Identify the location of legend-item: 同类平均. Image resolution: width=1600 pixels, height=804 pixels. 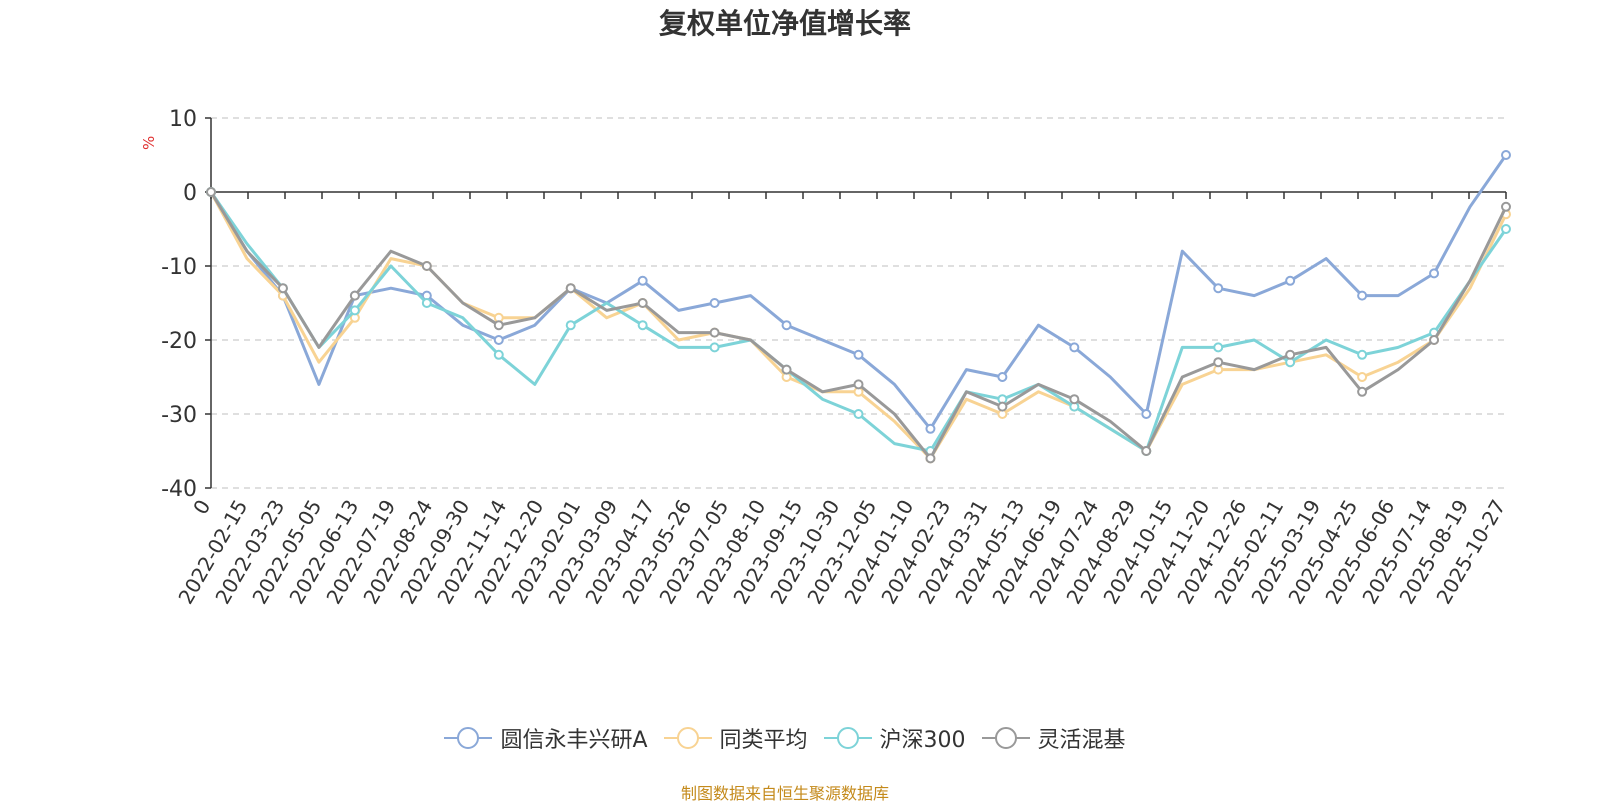
(735, 738).